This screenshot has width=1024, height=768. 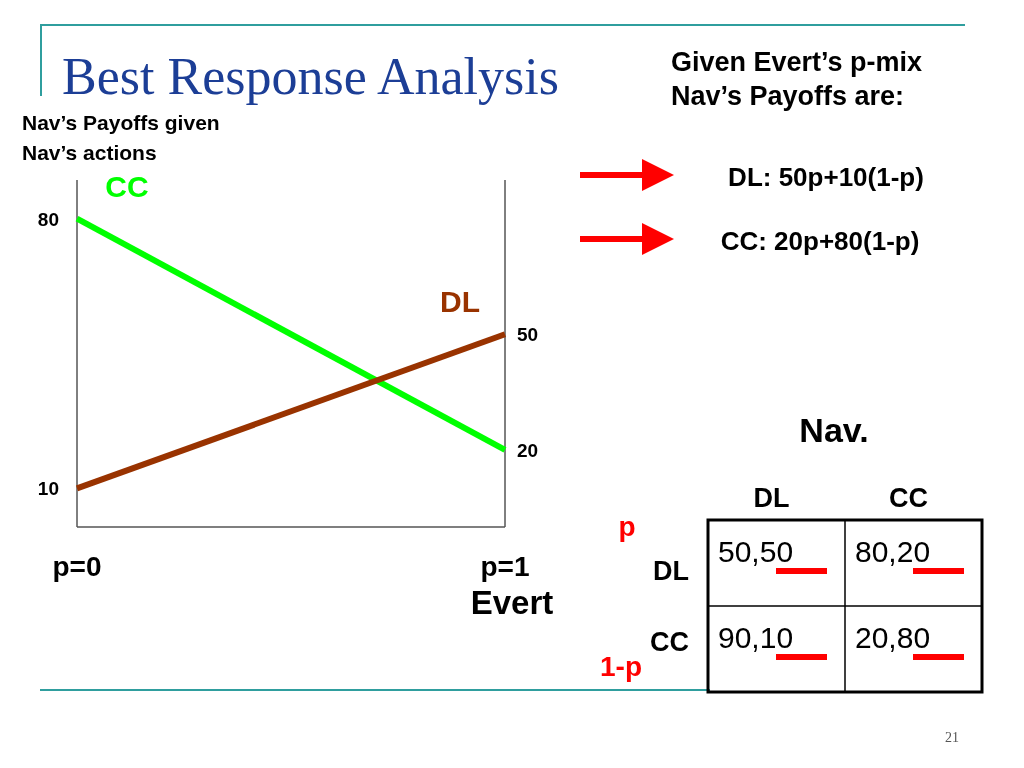 What do you see at coordinates (820, 241) in the screenshot?
I see `text: CC: 20p+80(1-p)` at bounding box center [820, 241].